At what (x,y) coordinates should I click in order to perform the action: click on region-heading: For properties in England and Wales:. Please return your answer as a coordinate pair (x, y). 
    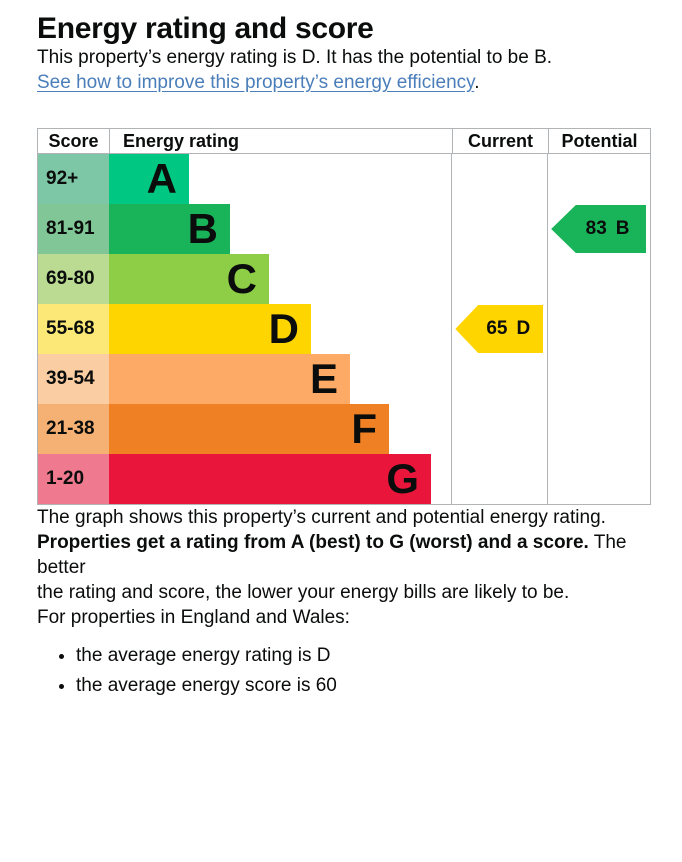
    Looking at the image, I should click on (193, 617).